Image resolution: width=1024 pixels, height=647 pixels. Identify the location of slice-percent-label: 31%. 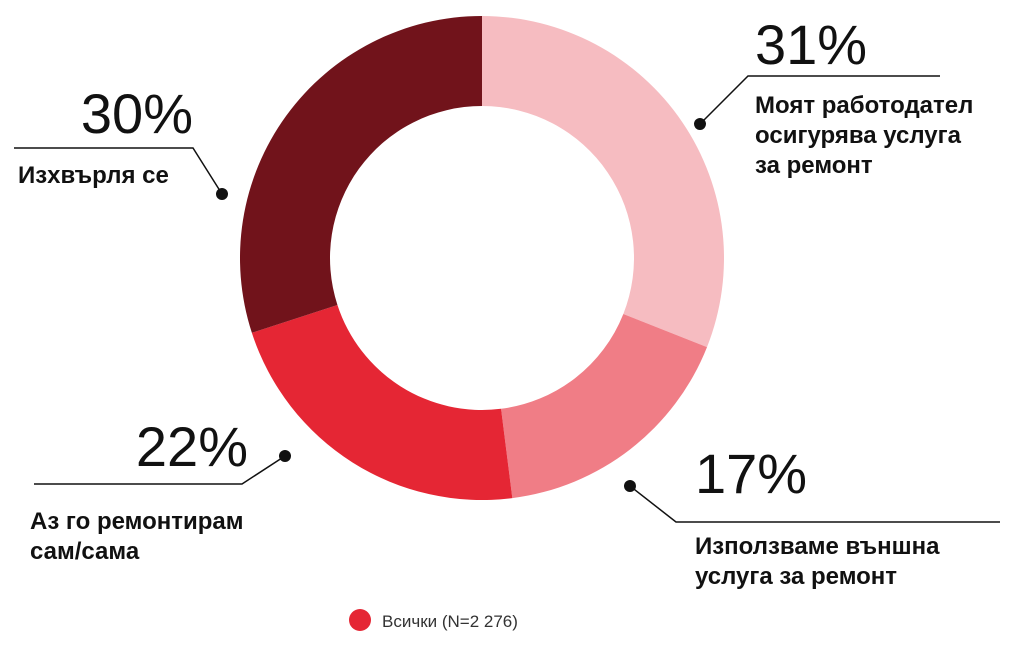
(811, 44).